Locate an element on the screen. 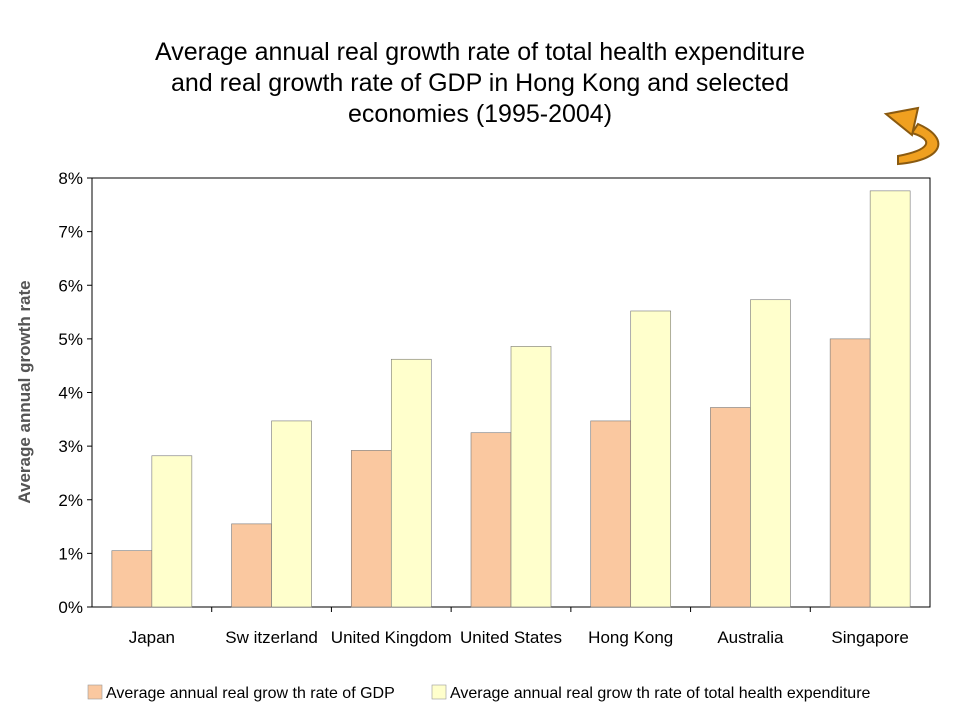  legend-label: Average annual real grow th rate of GDP is located at coordinates (250, 693).